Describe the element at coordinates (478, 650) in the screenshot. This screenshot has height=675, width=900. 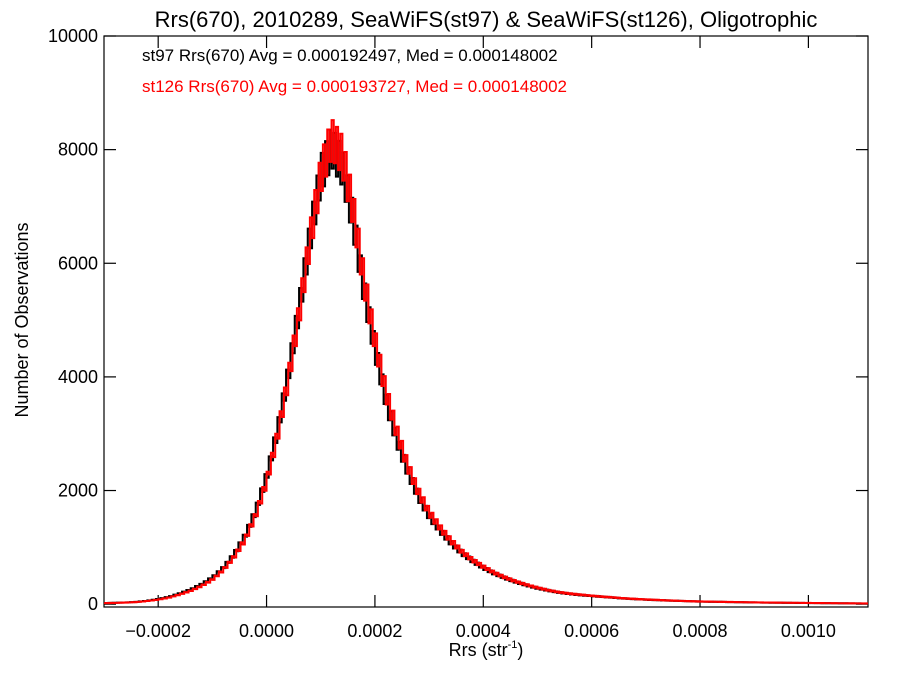
I see `x-axis-label-main: Rrs (str` at that location.